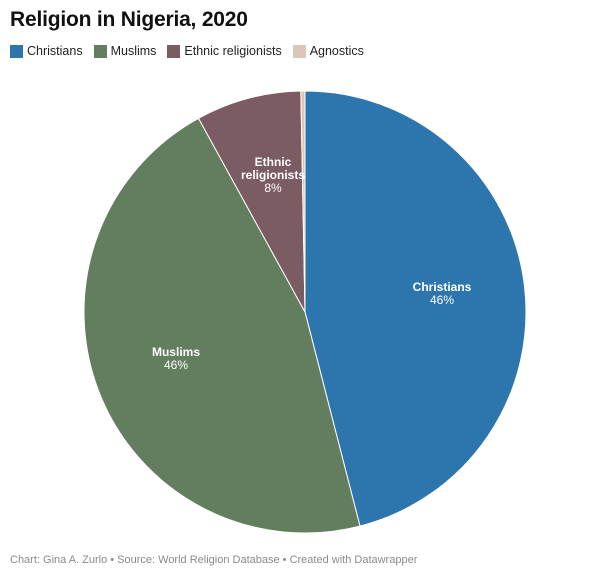 Image resolution: width=610 pixels, height=577 pixels. I want to click on pie-slice-ethnic-religionists, so click(251, 201).